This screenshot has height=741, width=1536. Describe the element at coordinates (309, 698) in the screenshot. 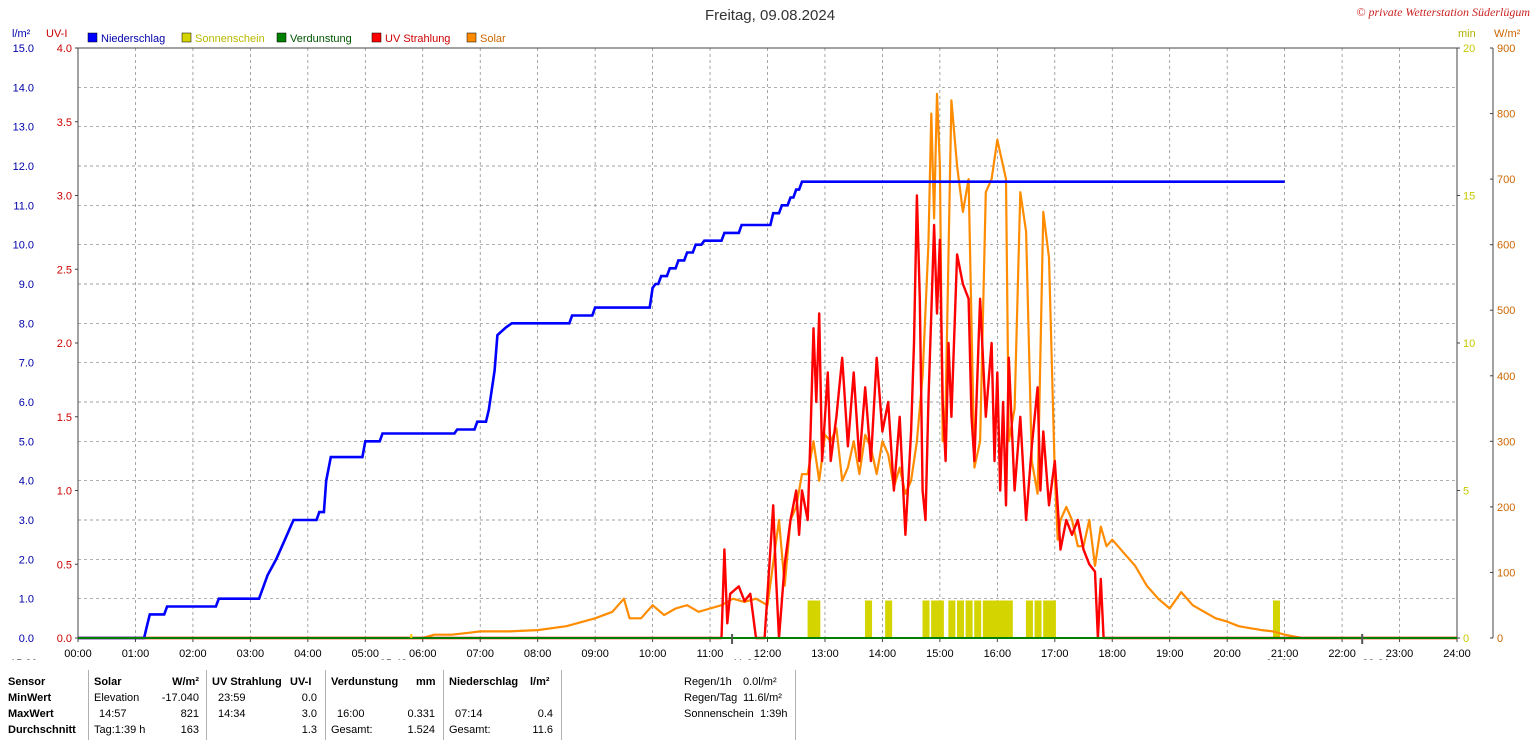

I see `stats-cell: 0.0` at that location.